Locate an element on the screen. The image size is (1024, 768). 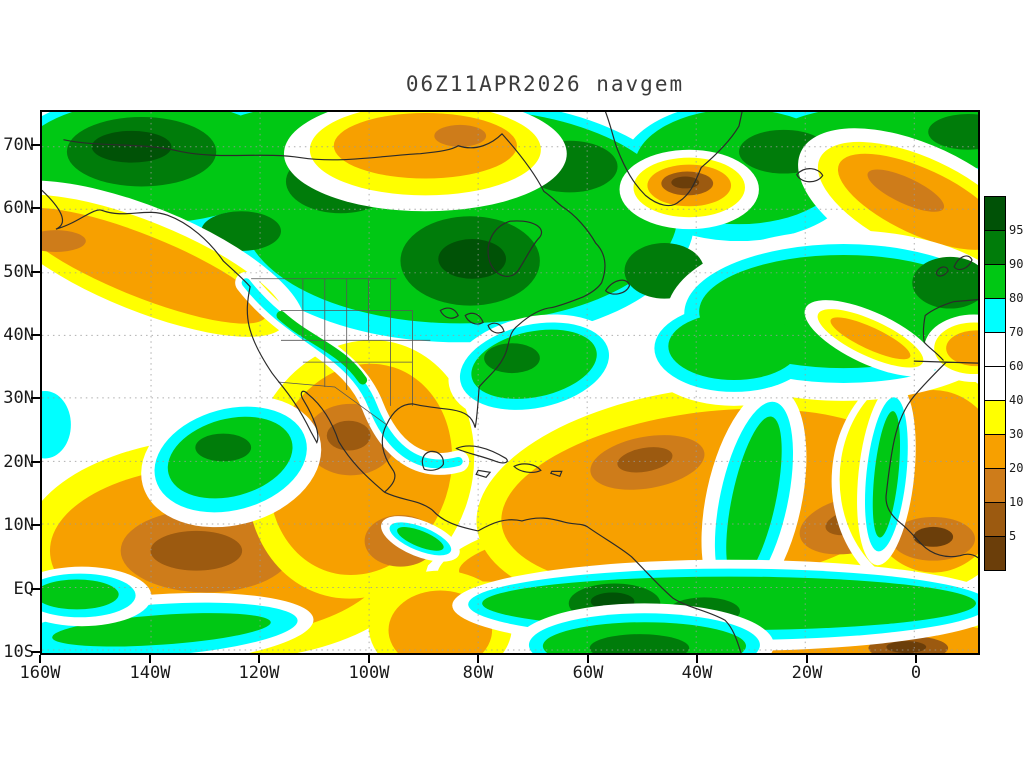
lat-tick-label: 10S is located at coordinates (18, 652).